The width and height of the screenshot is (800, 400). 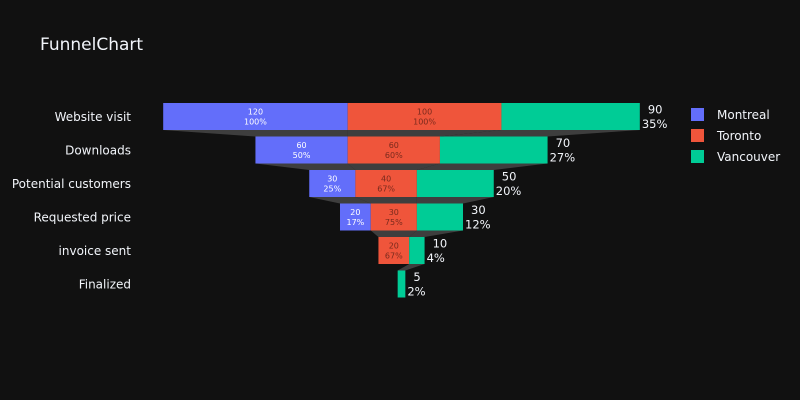 I want to click on legend-label-toronto: Toronto, so click(x=738, y=136).